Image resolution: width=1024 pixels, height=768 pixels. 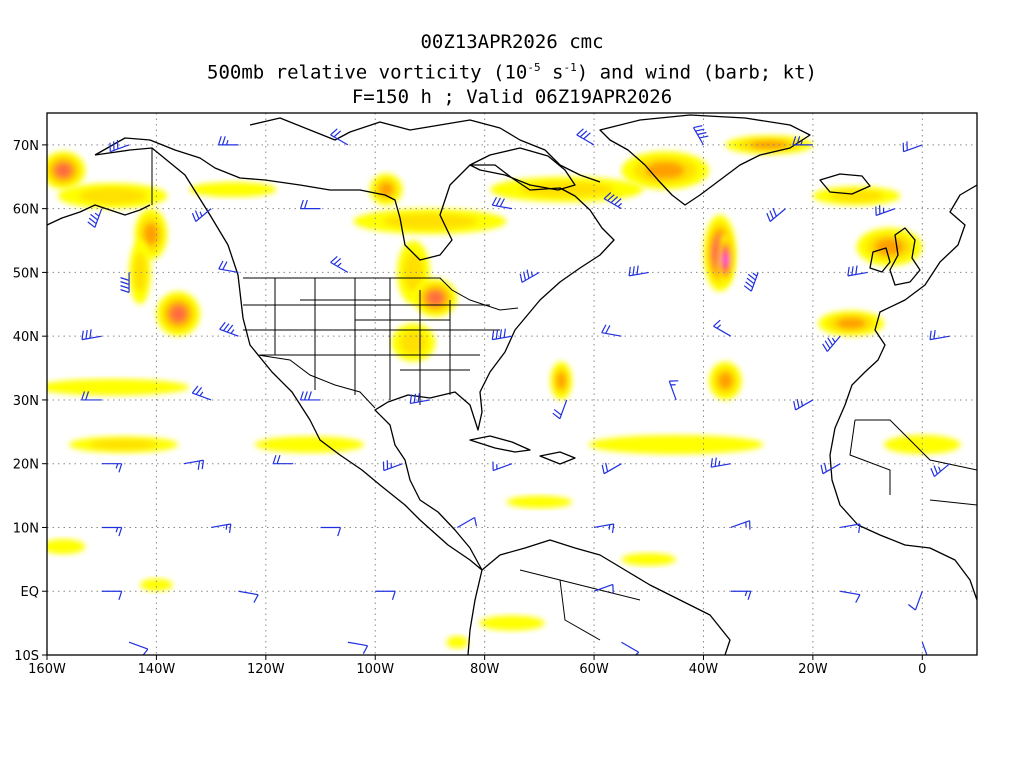 I want to click on title-run-line: 00Z13APR2026 cmc, so click(x=512, y=42).